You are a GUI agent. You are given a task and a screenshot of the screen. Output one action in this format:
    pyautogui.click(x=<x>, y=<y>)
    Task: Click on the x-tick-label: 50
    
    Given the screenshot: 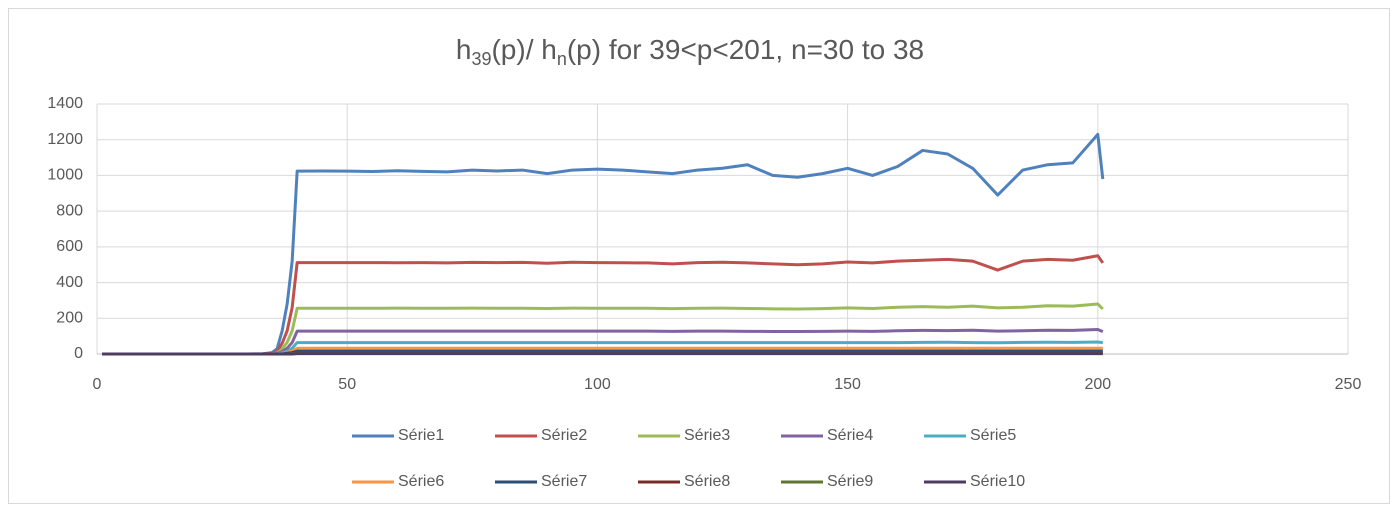 What is the action you would take?
    pyautogui.click(x=347, y=384)
    